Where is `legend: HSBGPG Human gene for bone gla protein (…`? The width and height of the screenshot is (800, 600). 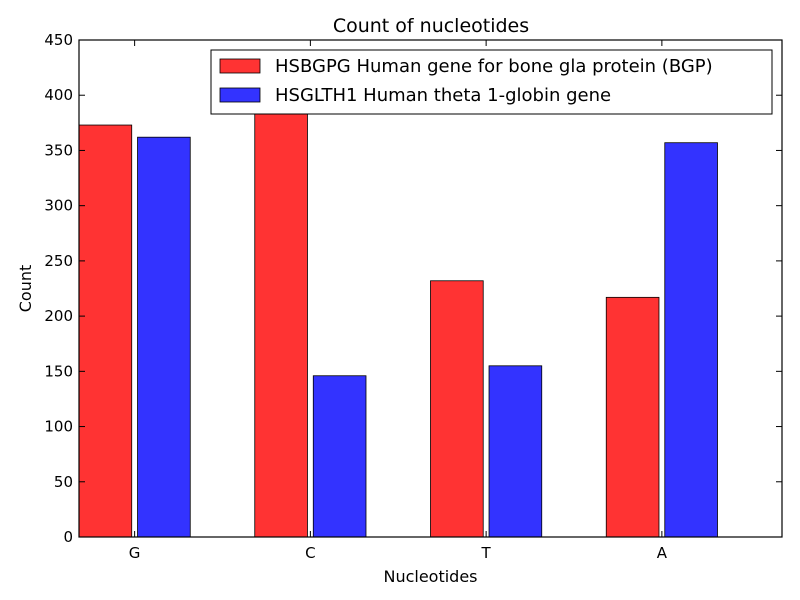 legend: HSBGPG Human gene for bone gla protein (… is located at coordinates (491, 82).